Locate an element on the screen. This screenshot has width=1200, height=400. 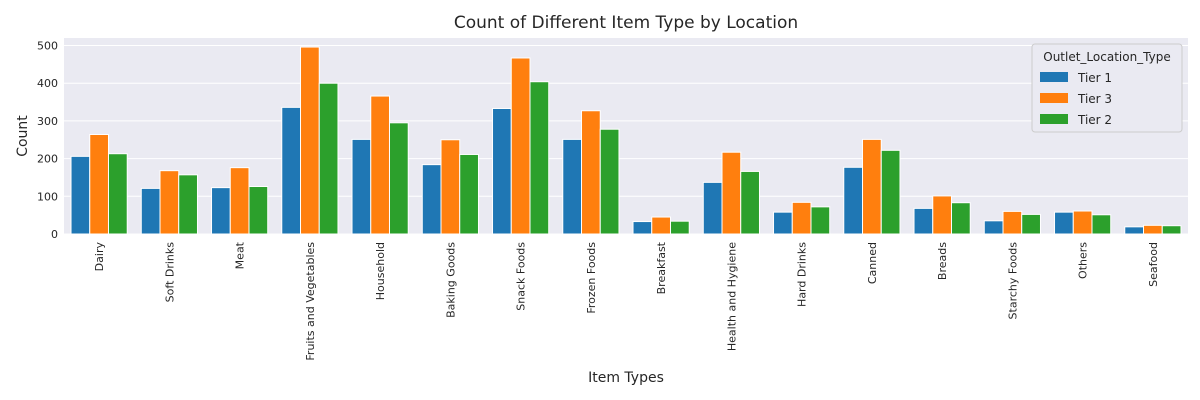
x-tick-label: Seafood is located at coordinates (1153, 264).